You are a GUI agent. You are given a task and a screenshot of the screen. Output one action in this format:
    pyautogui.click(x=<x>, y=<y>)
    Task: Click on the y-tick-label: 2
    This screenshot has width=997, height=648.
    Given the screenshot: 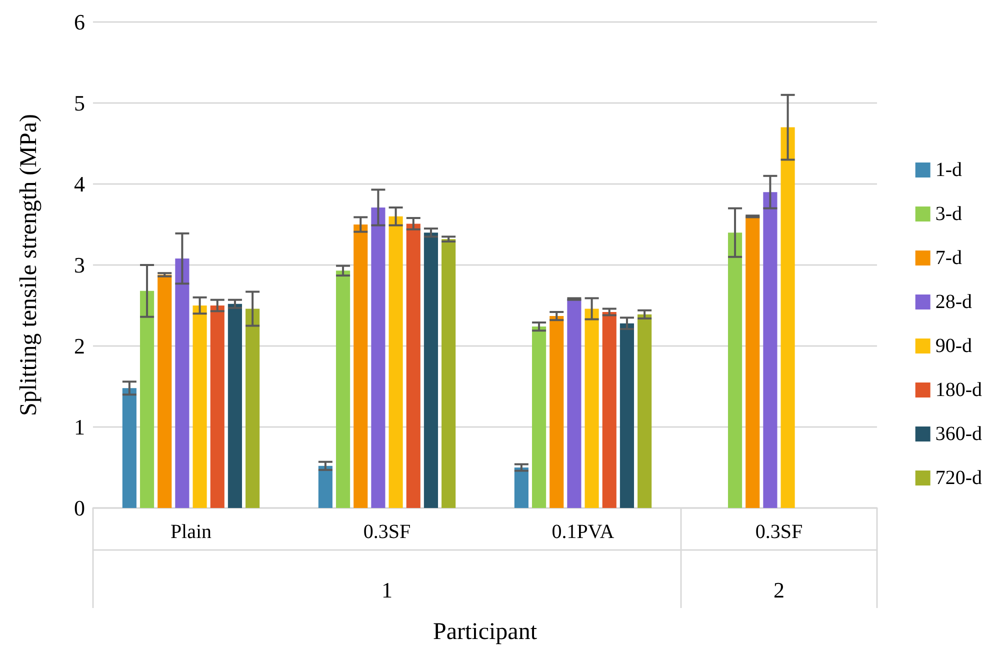 What is the action you would take?
    pyautogui.click(x=79, y=346)
    